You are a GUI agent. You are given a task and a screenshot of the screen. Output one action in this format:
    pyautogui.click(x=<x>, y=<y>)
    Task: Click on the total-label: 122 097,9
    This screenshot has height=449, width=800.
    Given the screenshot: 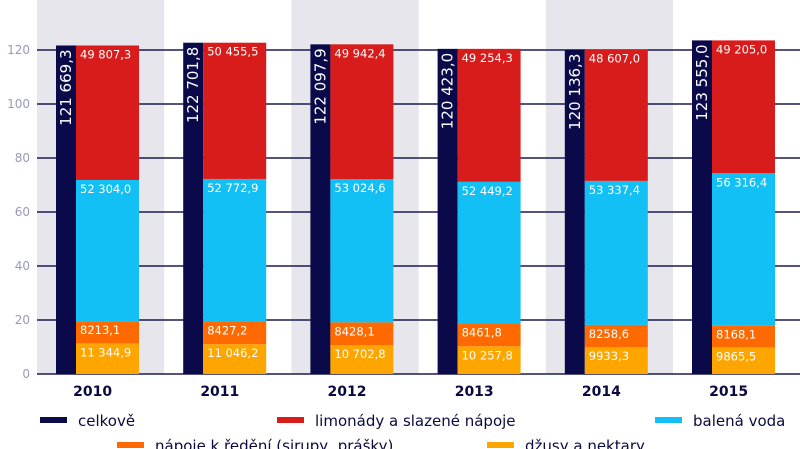 What is the action you would take?
    pyautogui.click(x=320, y=86)
    